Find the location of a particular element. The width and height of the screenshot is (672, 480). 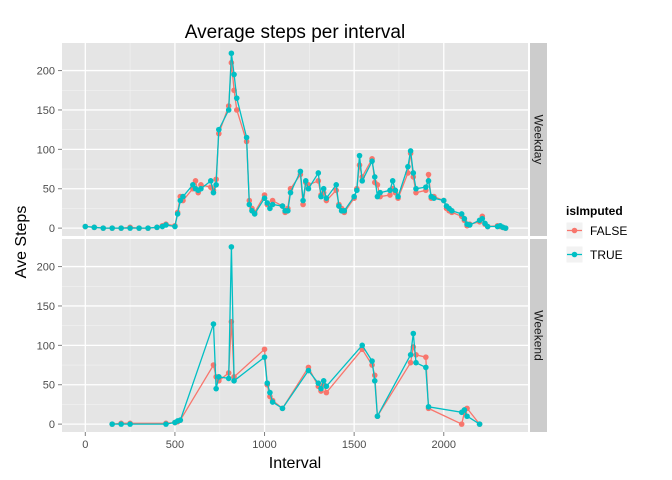

legend-title: isImputed is located at coordinates (594, 211).